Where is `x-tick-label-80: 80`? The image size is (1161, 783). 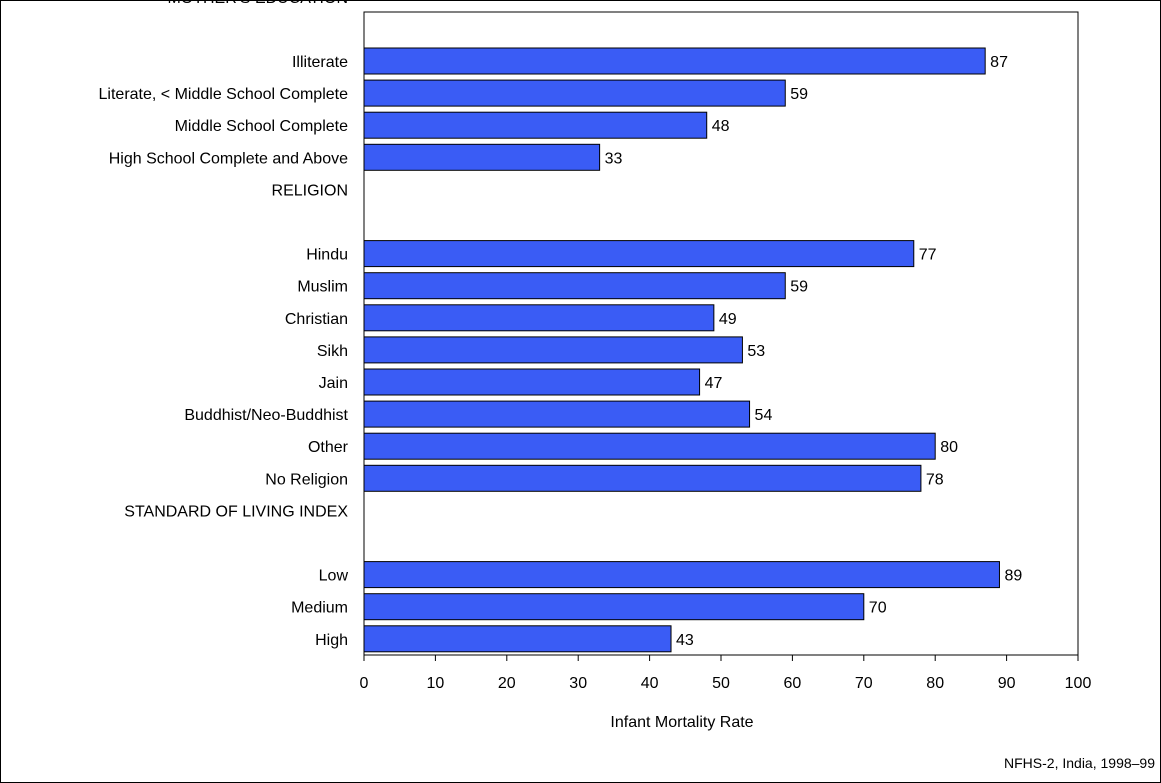 x-tick-label-80: 80 is located at coordinates (935, 683).